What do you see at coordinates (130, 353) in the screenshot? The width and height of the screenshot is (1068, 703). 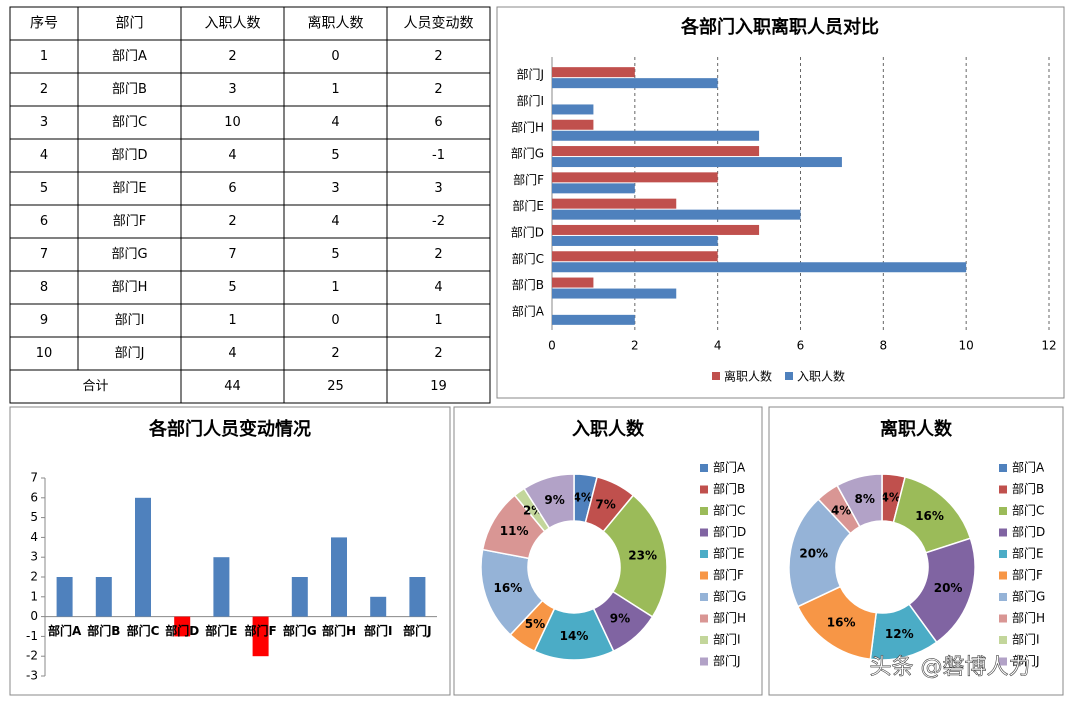 I see `table-cell: 部门J` at bounding box center [130, 353].